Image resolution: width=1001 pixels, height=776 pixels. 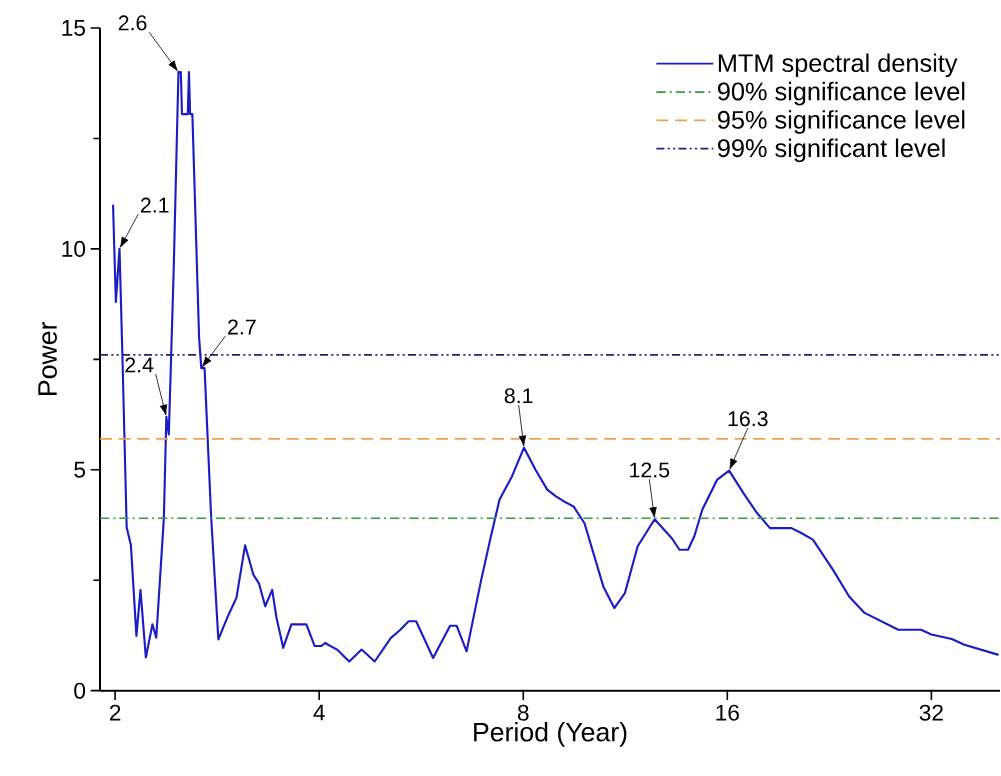 I want to click on x-tick-label: 8, so click(x=523, y=712).